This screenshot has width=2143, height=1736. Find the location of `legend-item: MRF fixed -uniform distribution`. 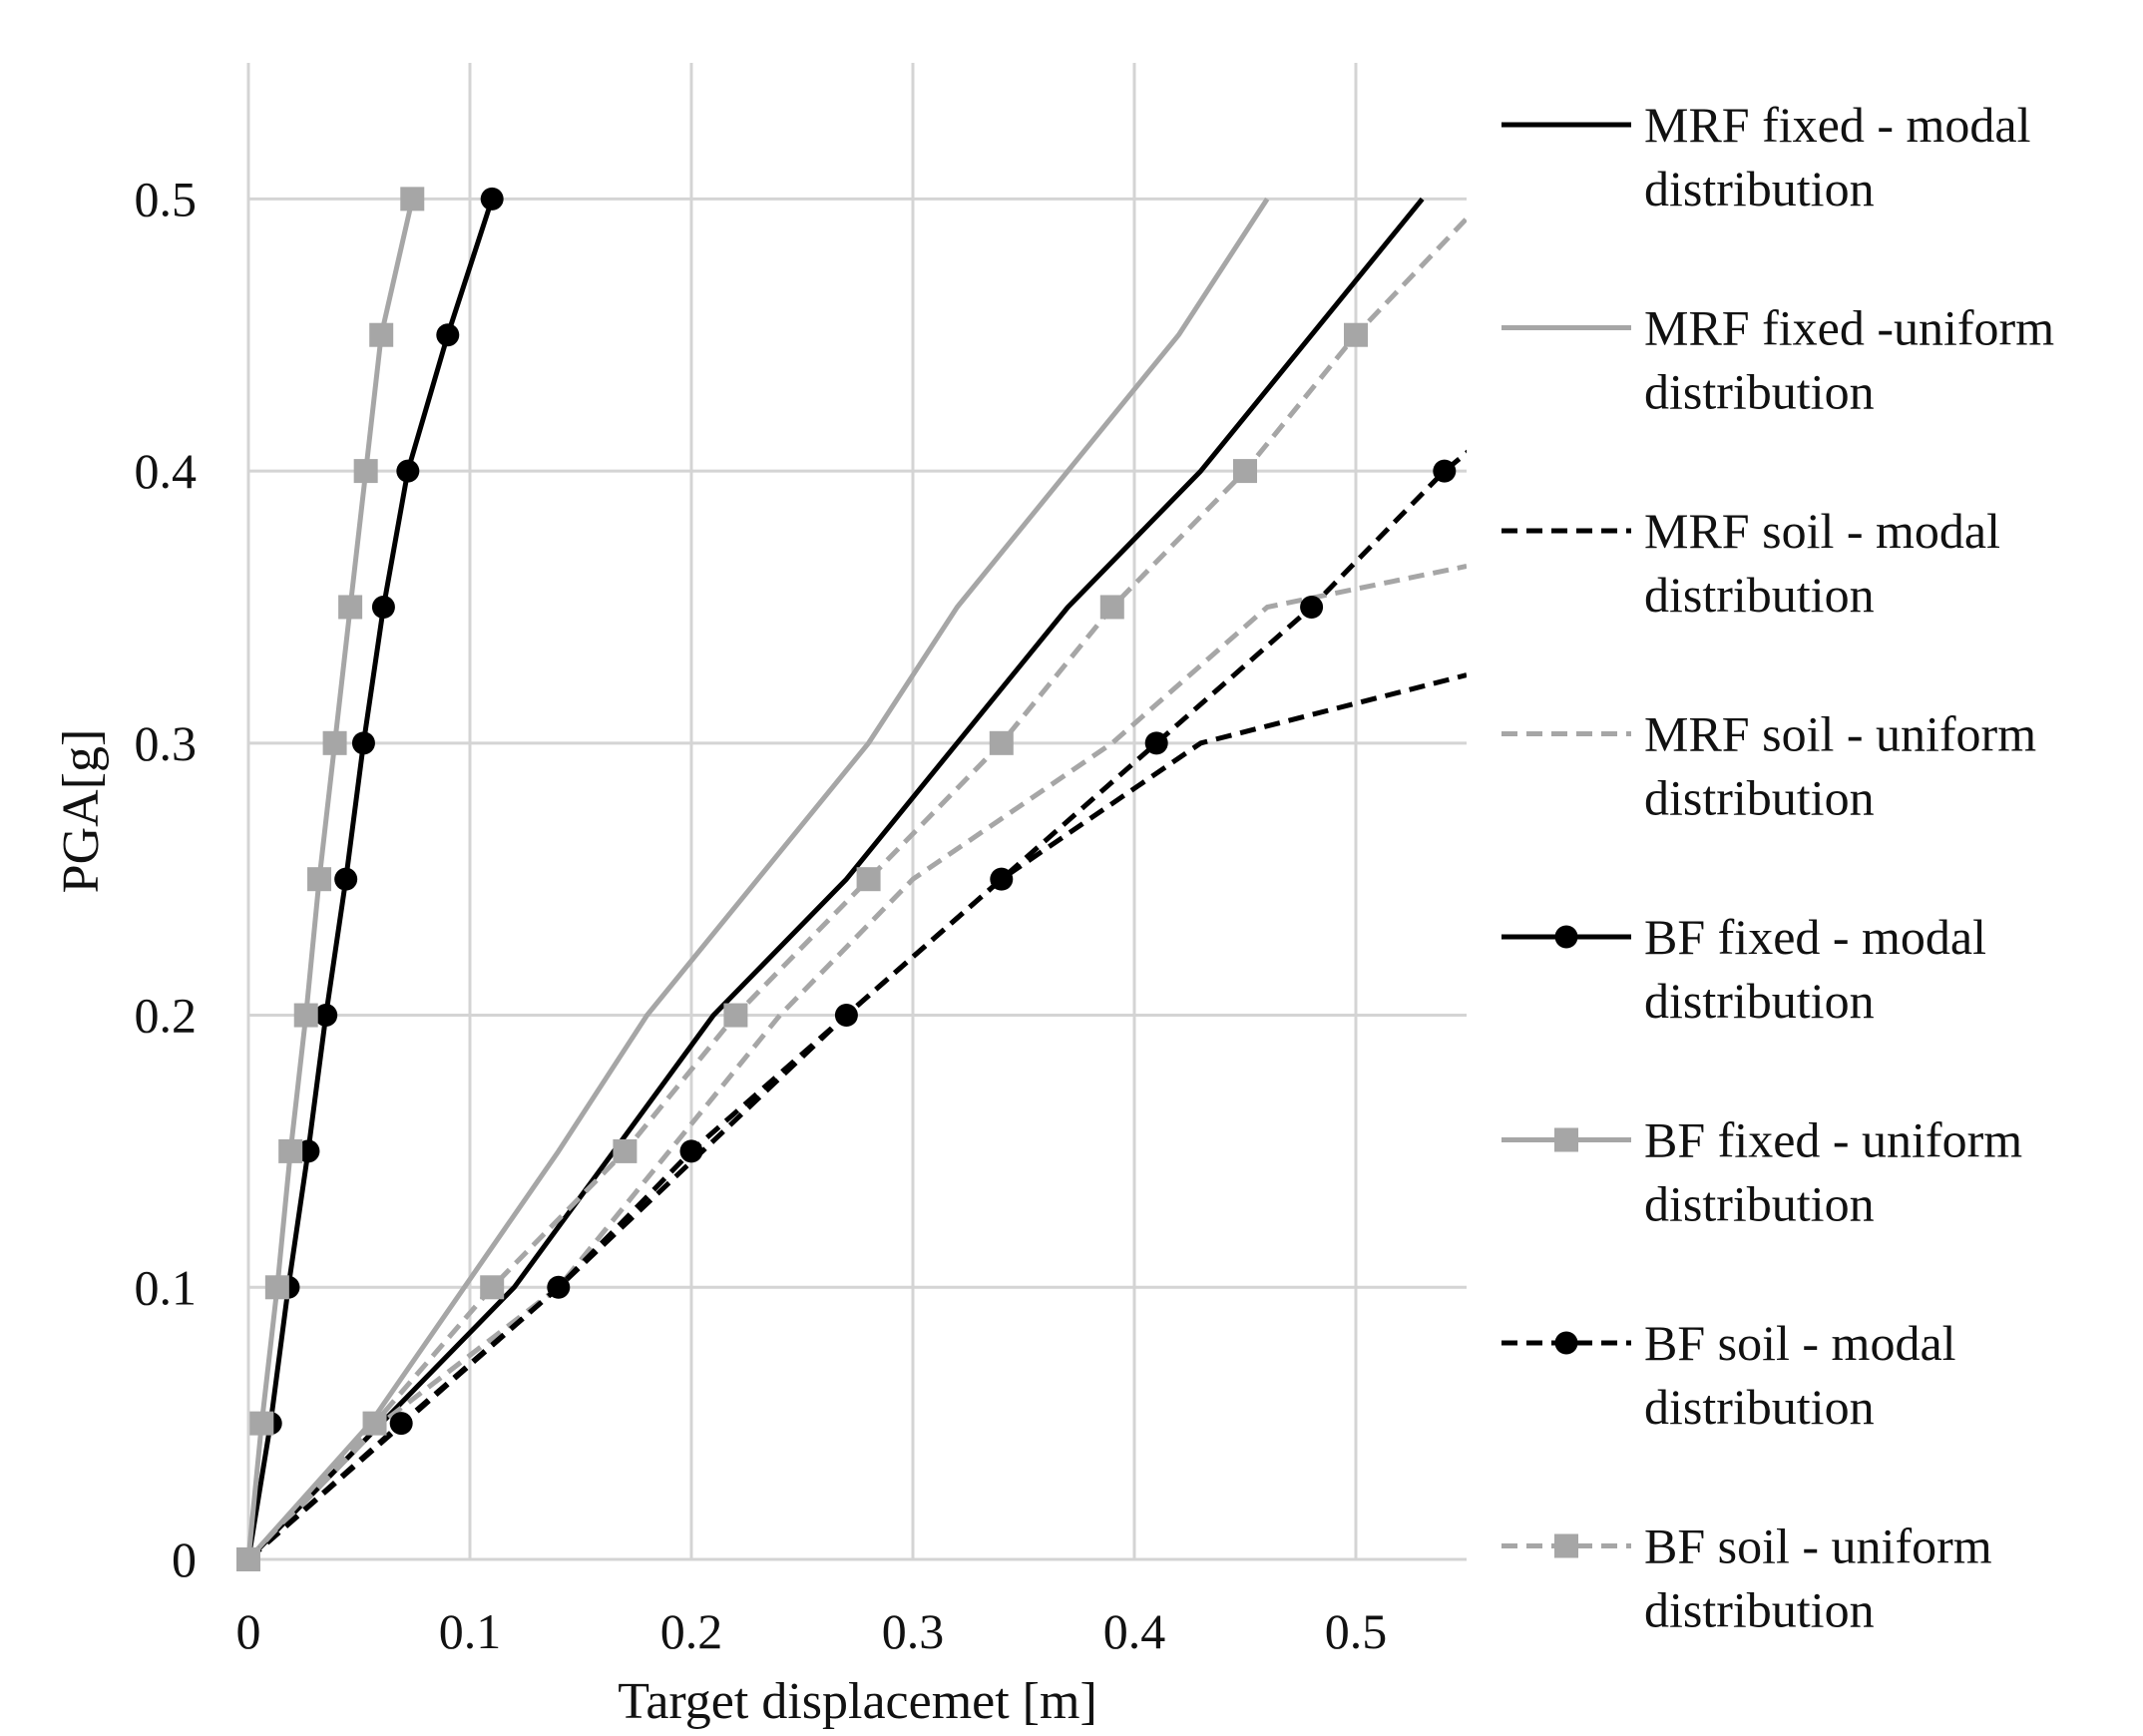

legend-item: MRF fixed -uniform distribution is located at coordinates (1777, 360).